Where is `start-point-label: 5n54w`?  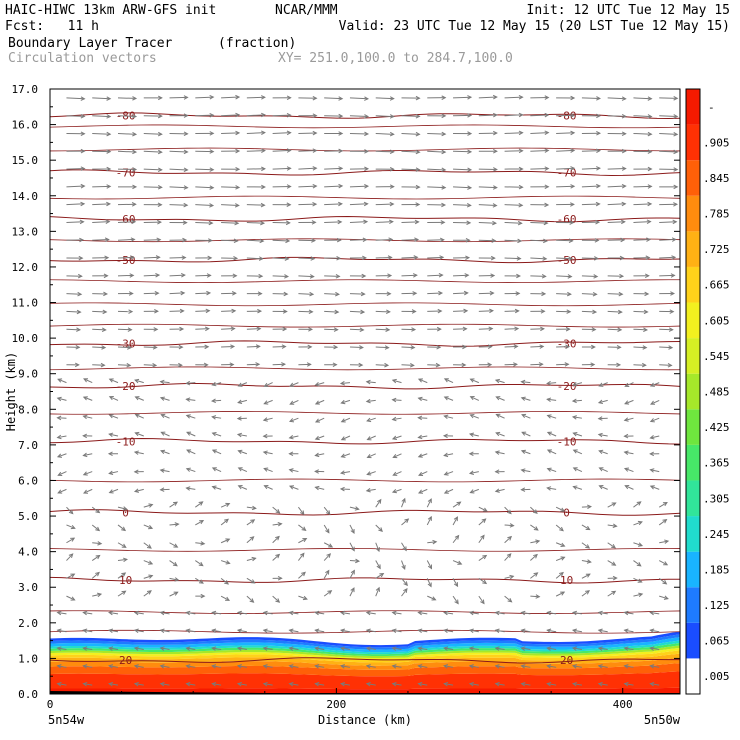 start-point-label: 5n54w is located at coordinates (66, 720).